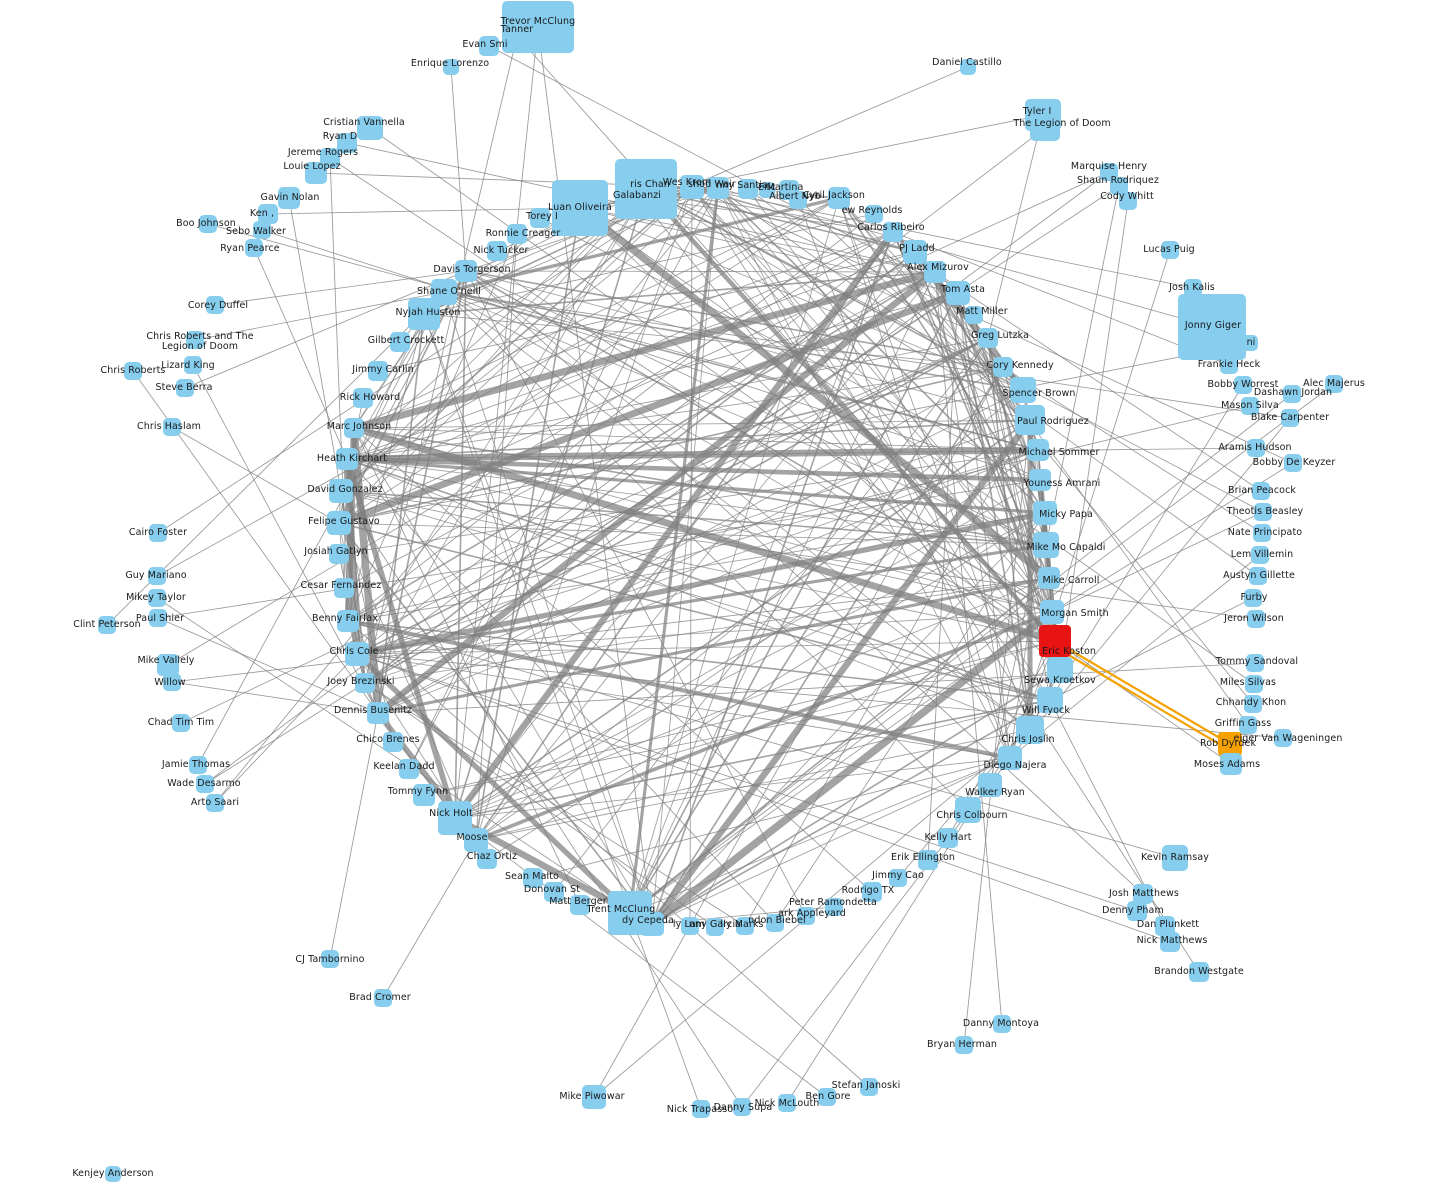  I want to click on graph-node-donovan-st, so click(554, 892).